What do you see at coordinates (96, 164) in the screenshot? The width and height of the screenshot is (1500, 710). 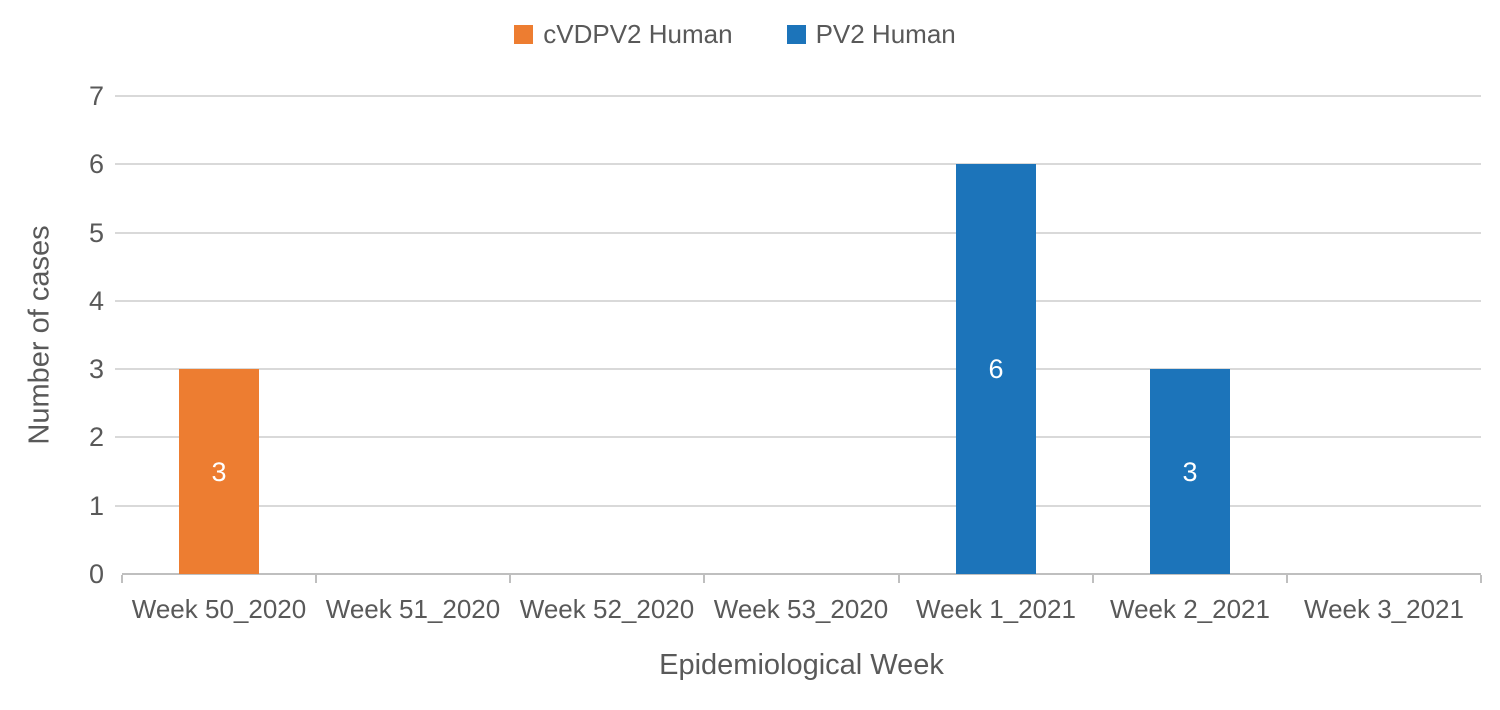 I see `y-tick-label: 6` at bounding box center [96, 164].